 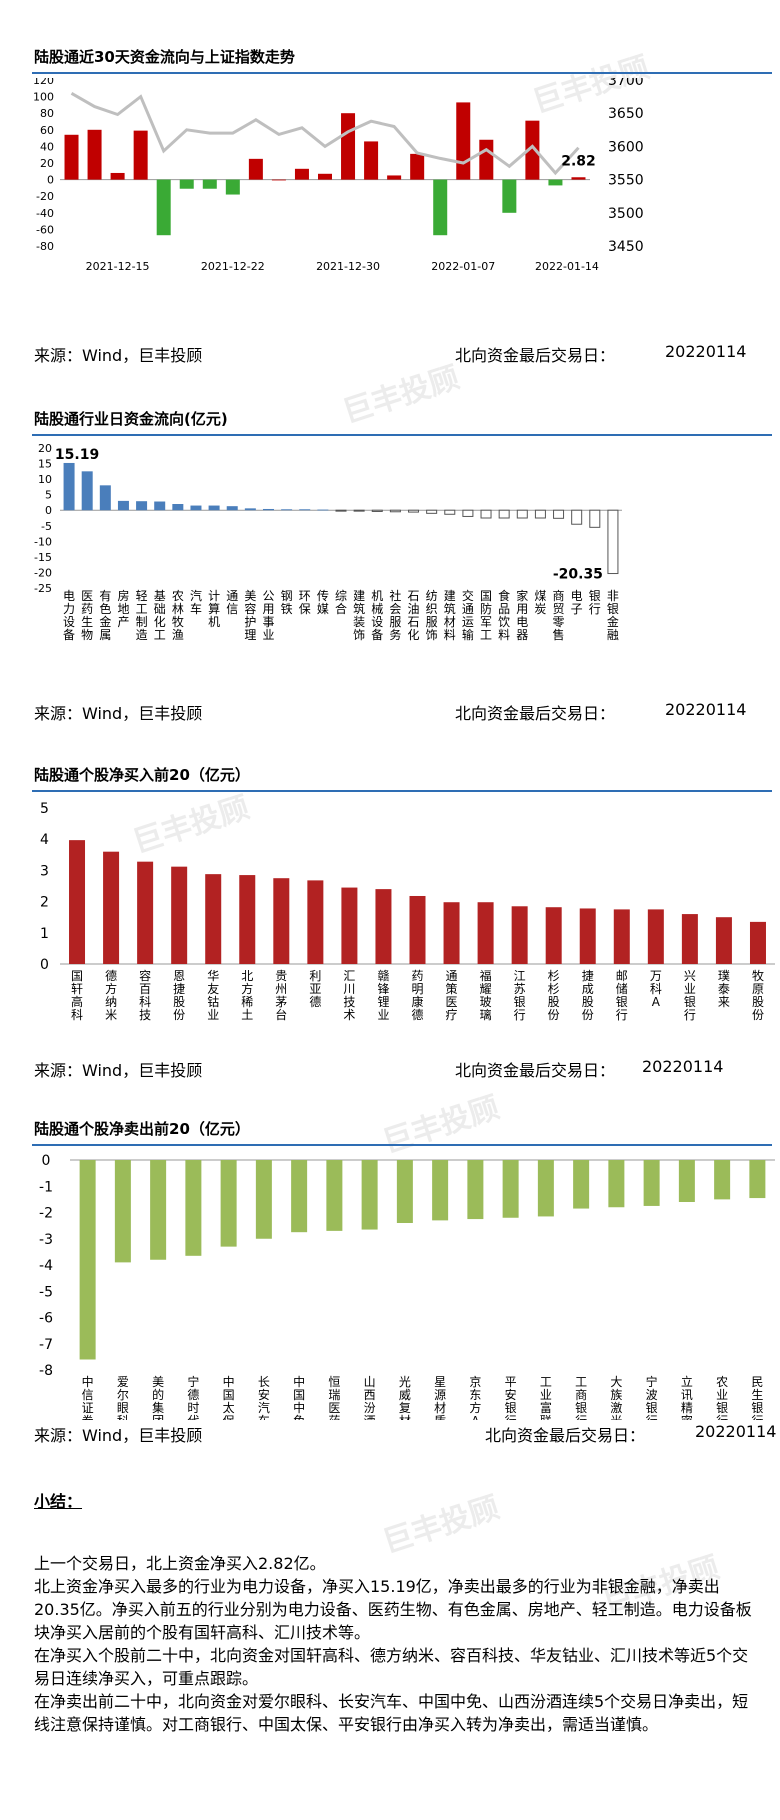 What do you see at coordinates (559, 615) in the screenshot?
I see `category-label: 商贸零售` at bounding box center [559, 615].